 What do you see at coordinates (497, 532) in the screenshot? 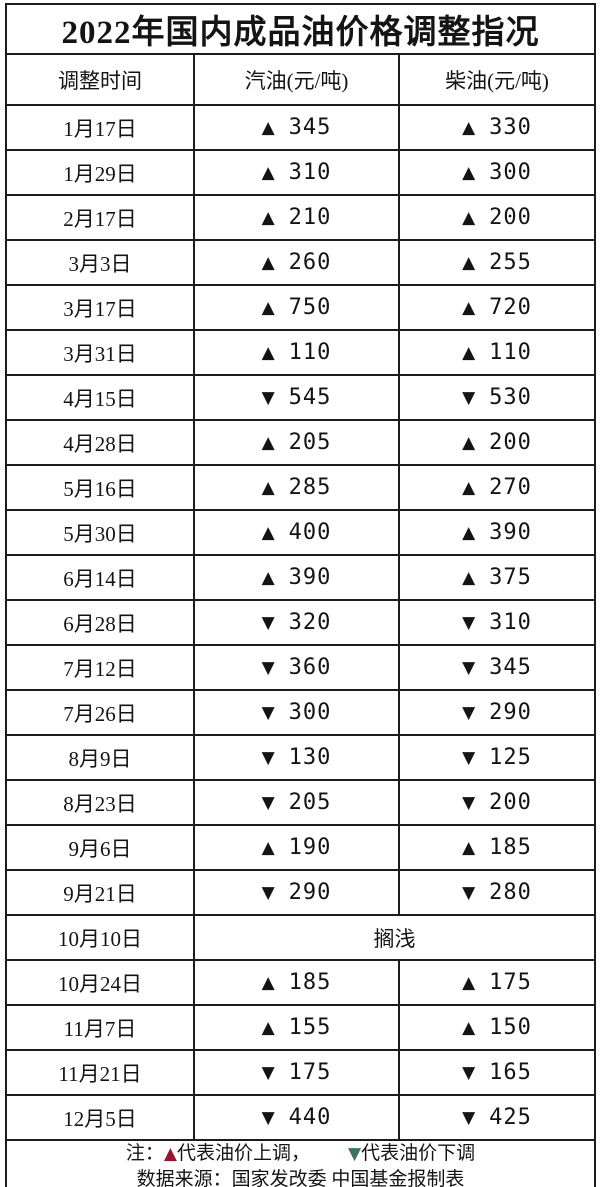
I see `diesel-value-cell: ▲ 390` at bounding box center [497, 532].